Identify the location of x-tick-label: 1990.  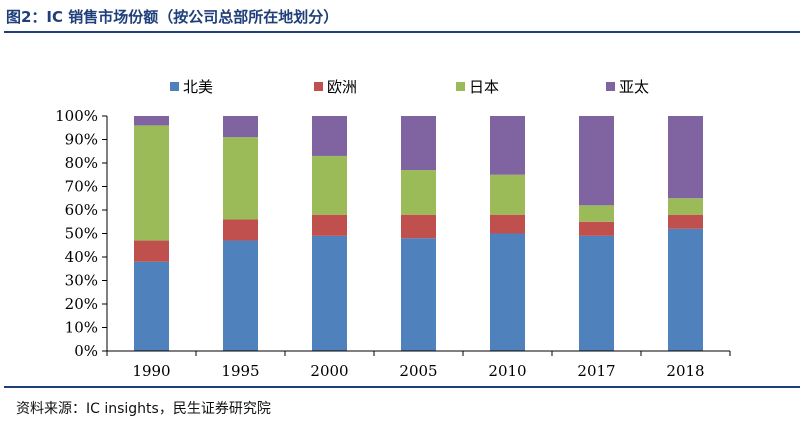
(151, 371).